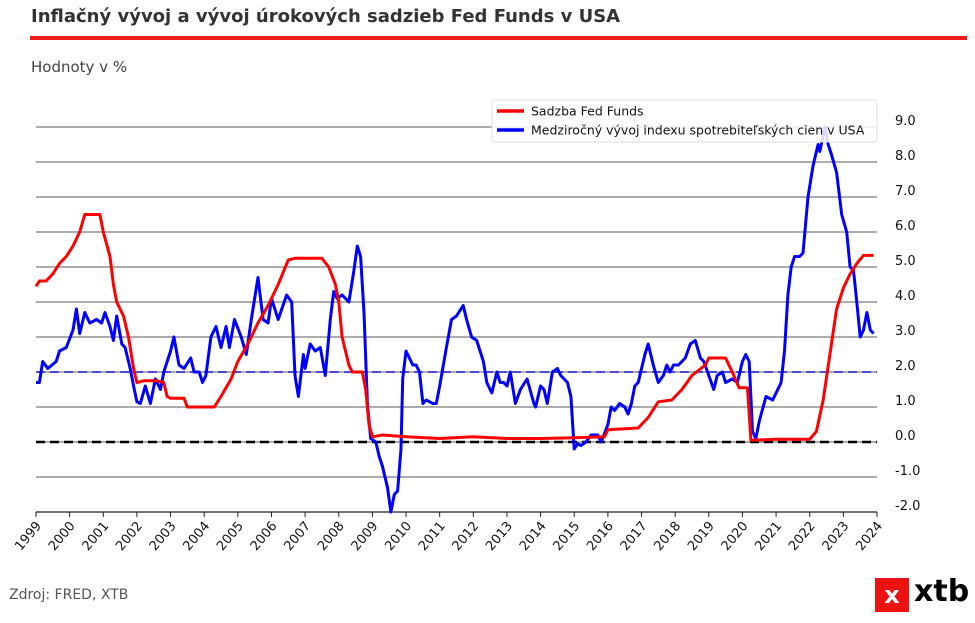 Image resolution: width=975 pixels, height=623 pixels. What do you see at coordinates (498, 38) in the screenshot?
I see `title-divider` at bounding box center [498, 38].